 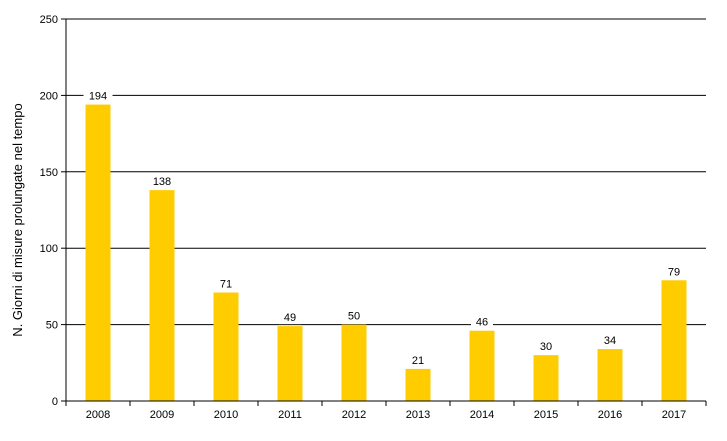 What do you see at coordinates (674, 415) in the screenshot?
I see `x-tick-label-2017: 2017` at bounding box center [674, 415].